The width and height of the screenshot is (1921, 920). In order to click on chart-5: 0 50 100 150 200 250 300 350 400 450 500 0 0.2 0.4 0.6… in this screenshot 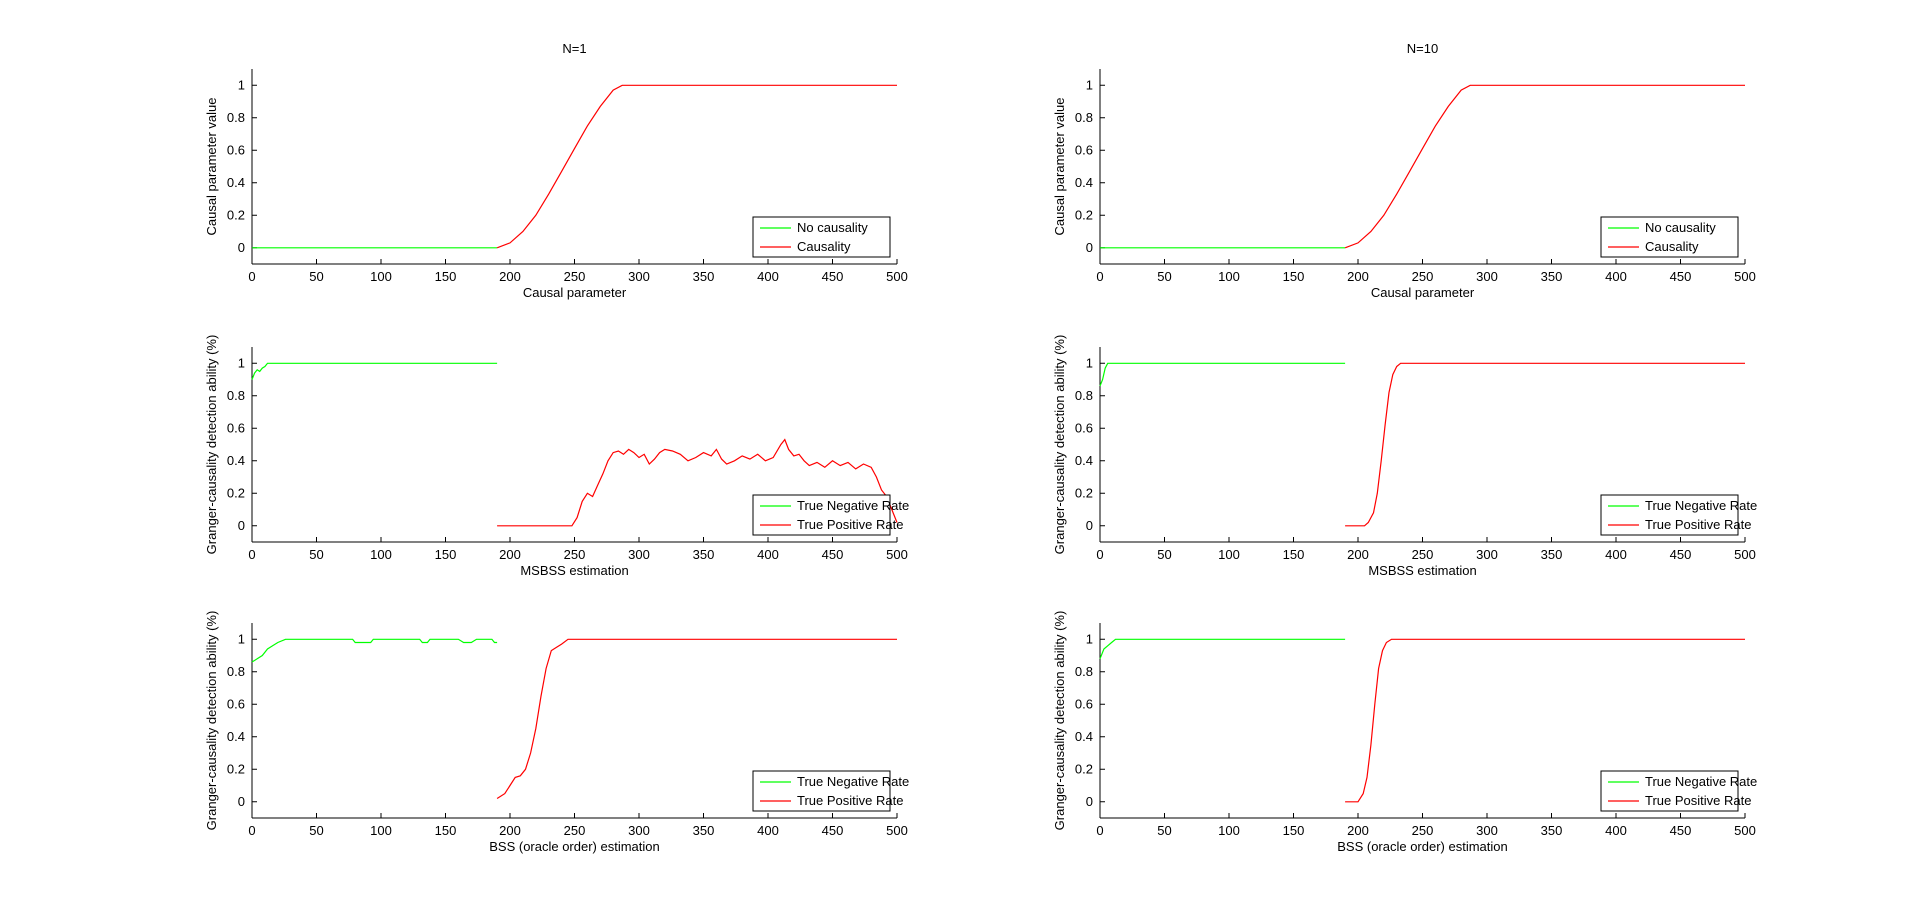, I will do `click(556, 732)`.